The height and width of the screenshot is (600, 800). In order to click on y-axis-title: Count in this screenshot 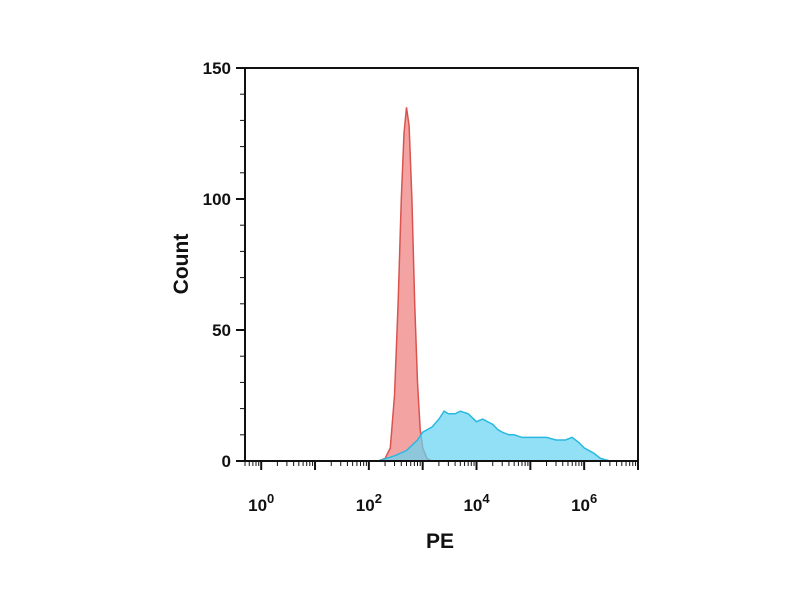, I will do `click(181, 264)`.